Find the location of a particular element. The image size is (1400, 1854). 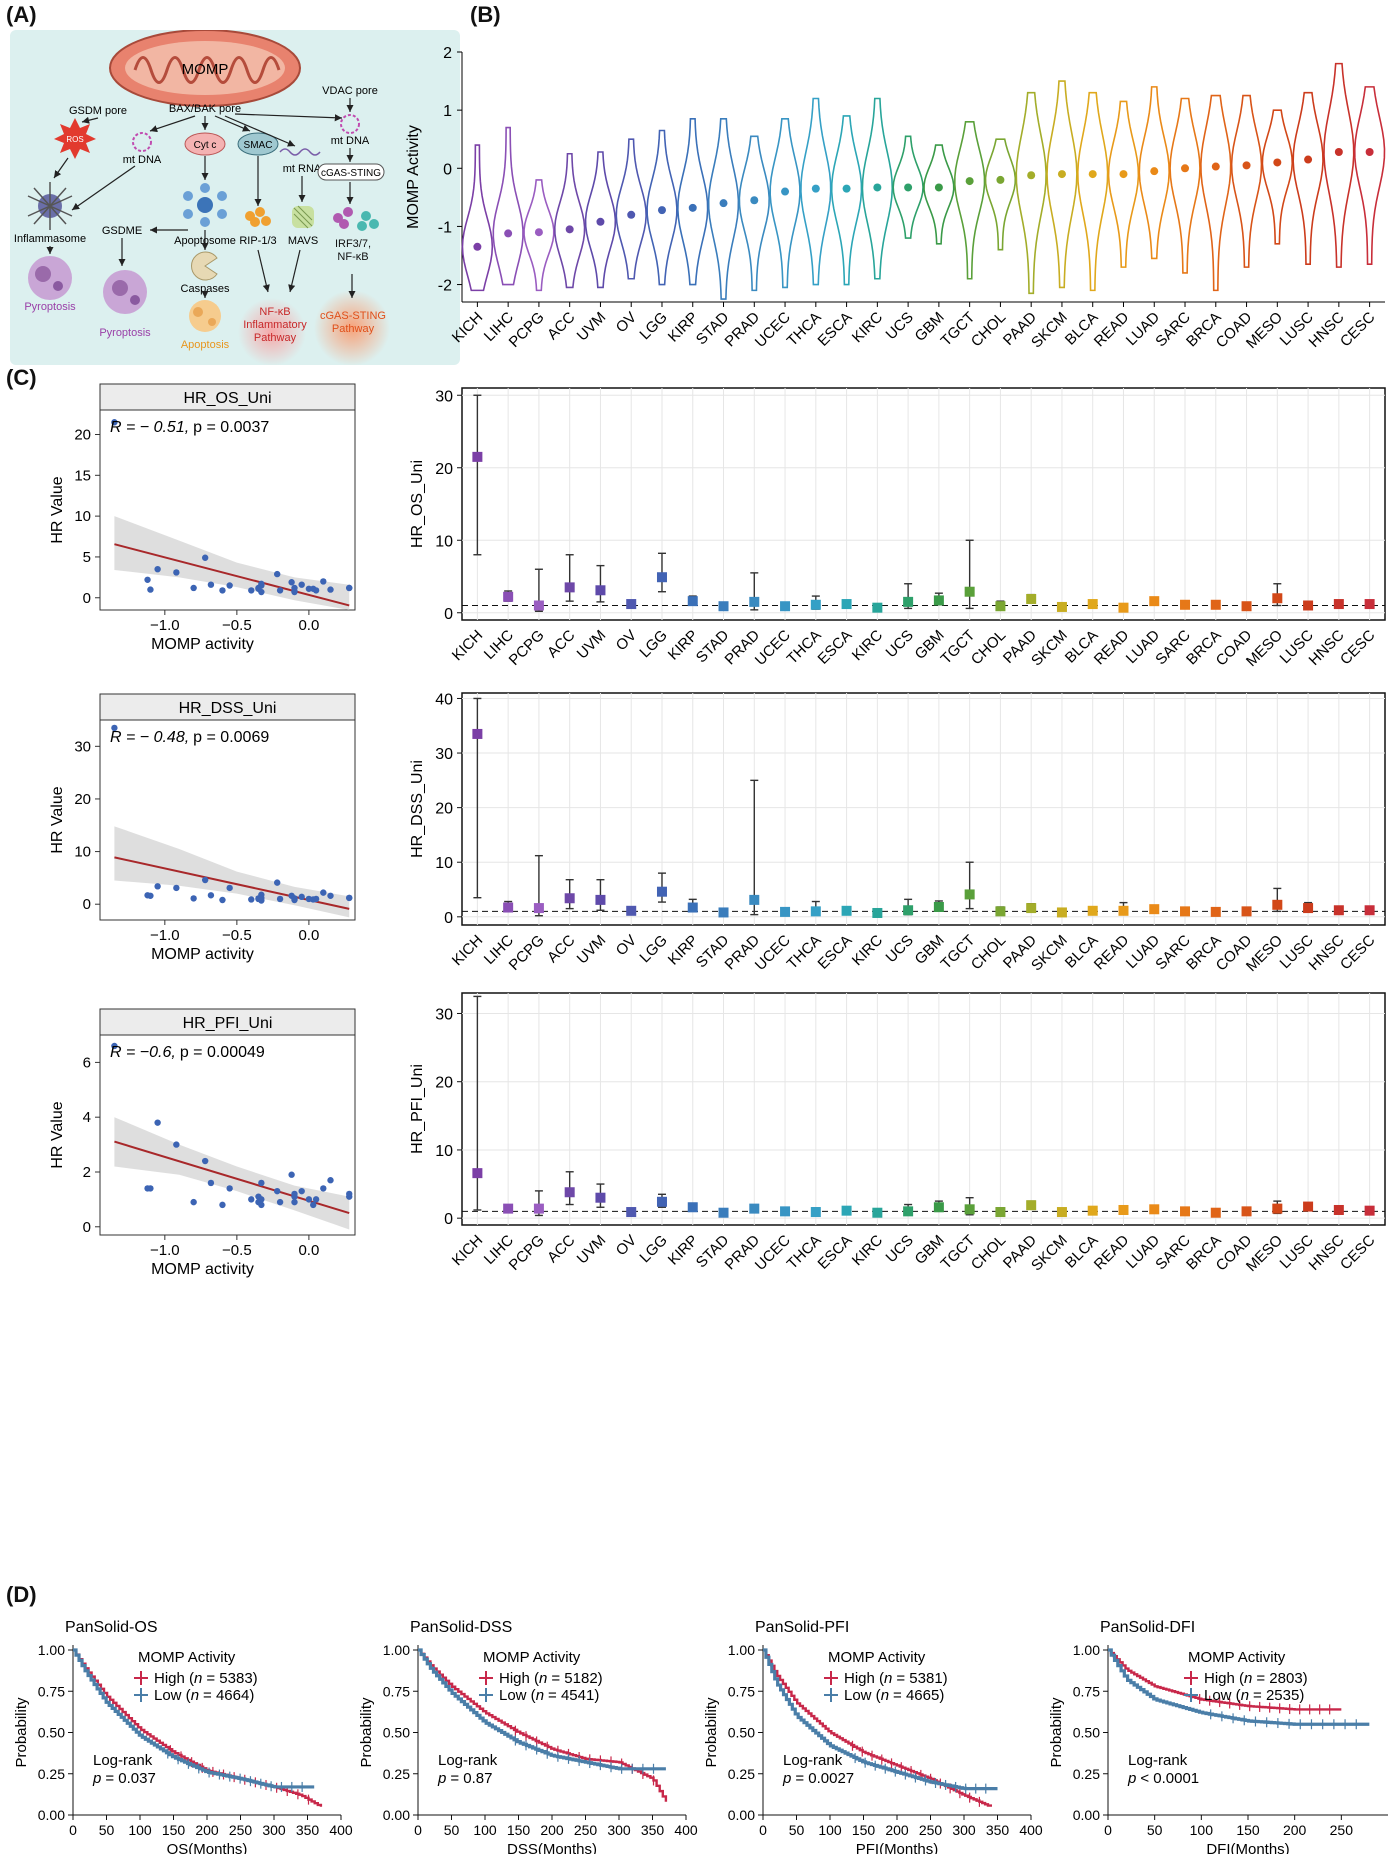

y-axis-label: Probability is located at coordinates (366, 1732).